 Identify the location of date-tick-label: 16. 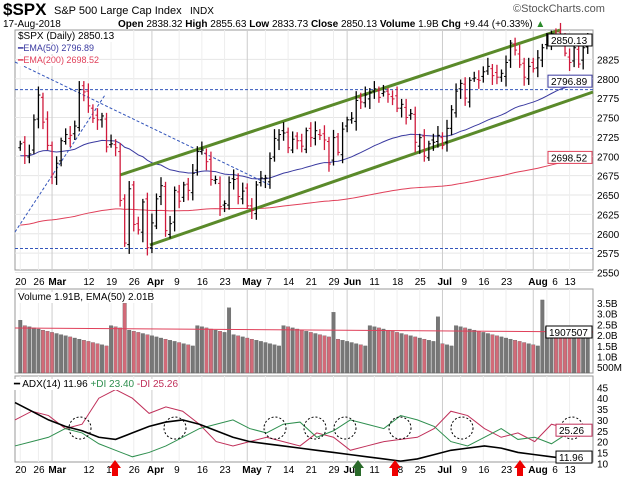
(484, 470).